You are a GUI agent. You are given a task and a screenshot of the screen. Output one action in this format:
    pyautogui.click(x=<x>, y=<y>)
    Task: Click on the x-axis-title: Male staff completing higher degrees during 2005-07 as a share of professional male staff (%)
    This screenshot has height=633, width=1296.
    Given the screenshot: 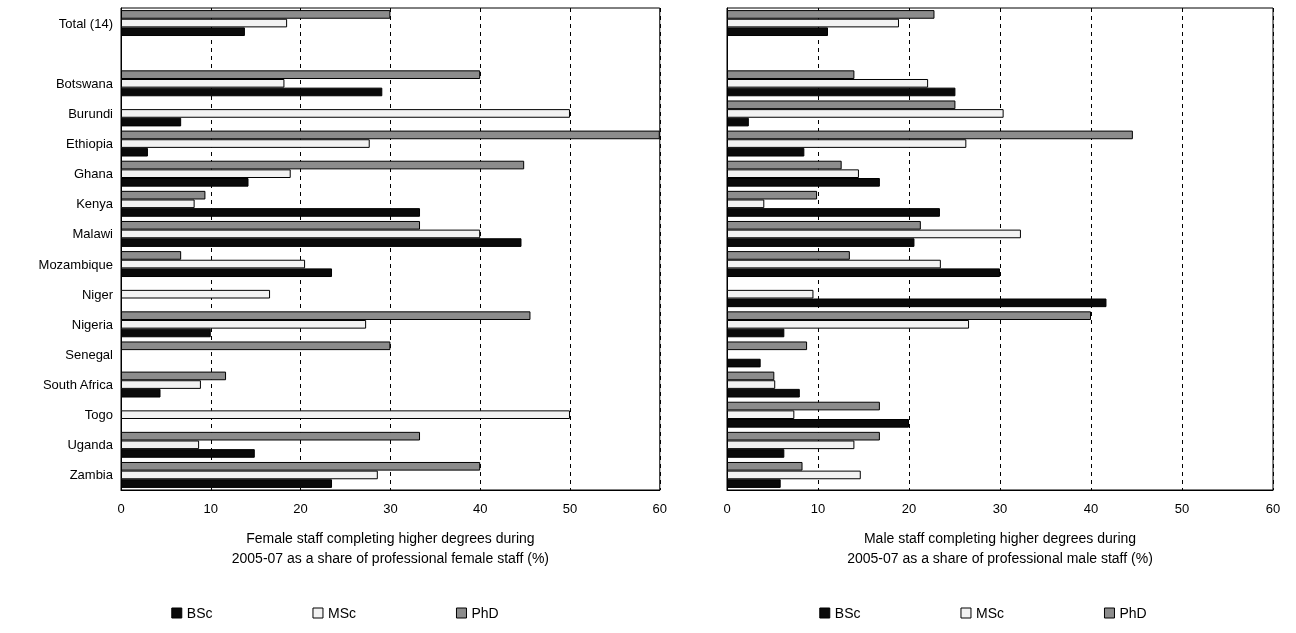 What is the action you would take?
    pyautogui.click(x=1000, y=548)
    